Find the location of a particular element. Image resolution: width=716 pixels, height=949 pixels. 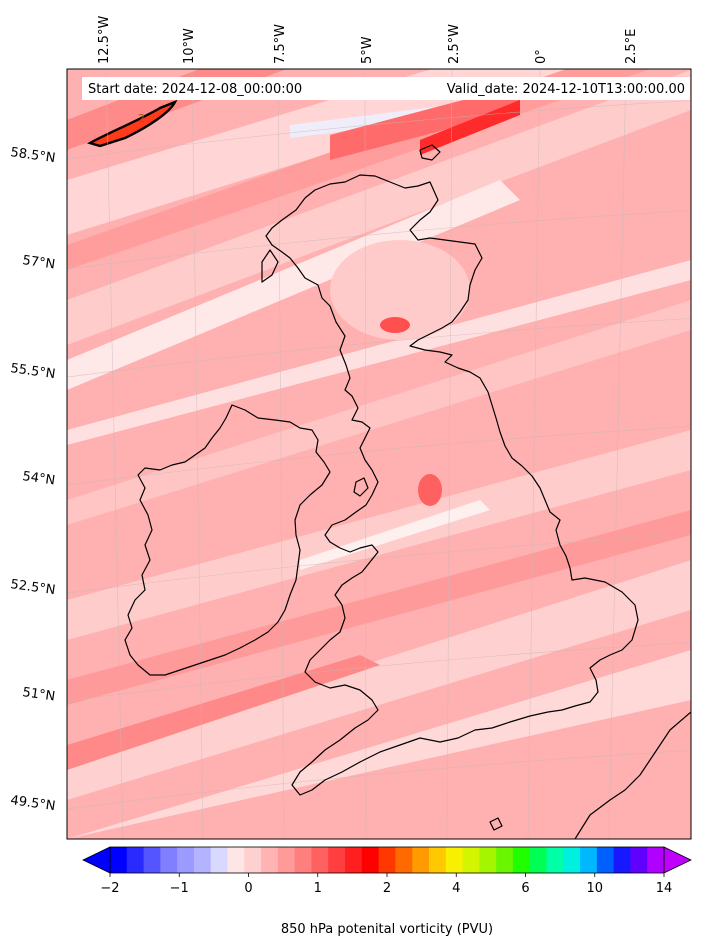

colorbar-over-arrow is located at coordinates (677, 860).